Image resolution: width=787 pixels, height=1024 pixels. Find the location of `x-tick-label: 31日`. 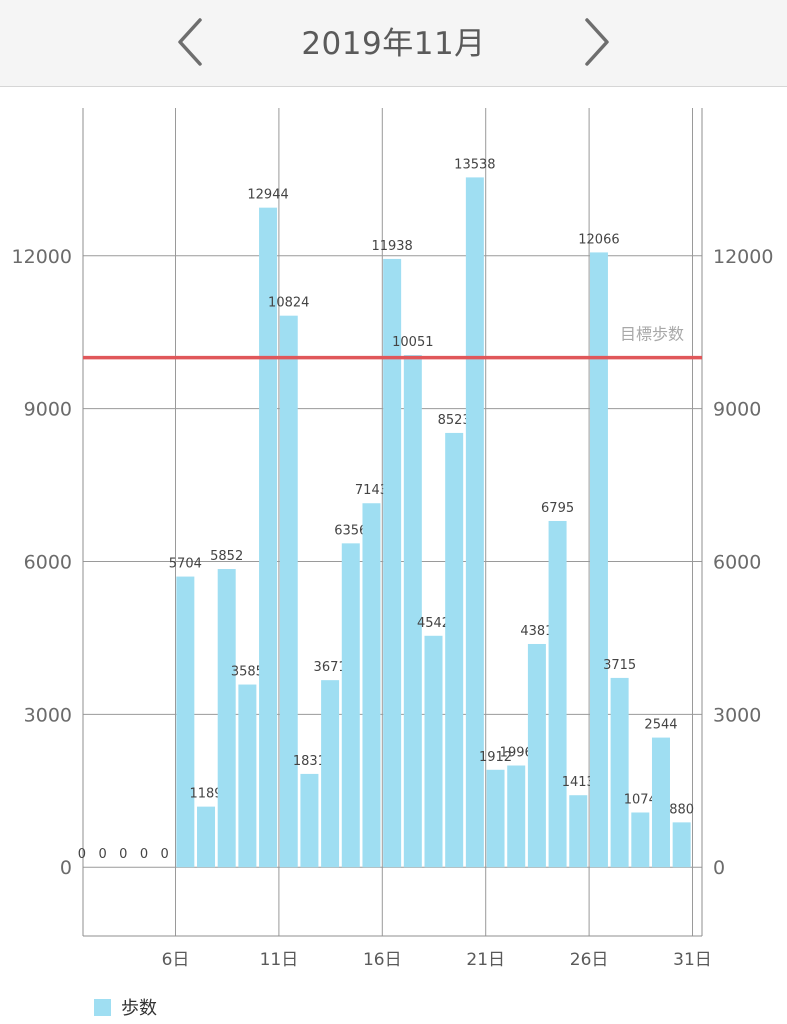

x-tick-label: 31日 is located at coordinates (692, 960).